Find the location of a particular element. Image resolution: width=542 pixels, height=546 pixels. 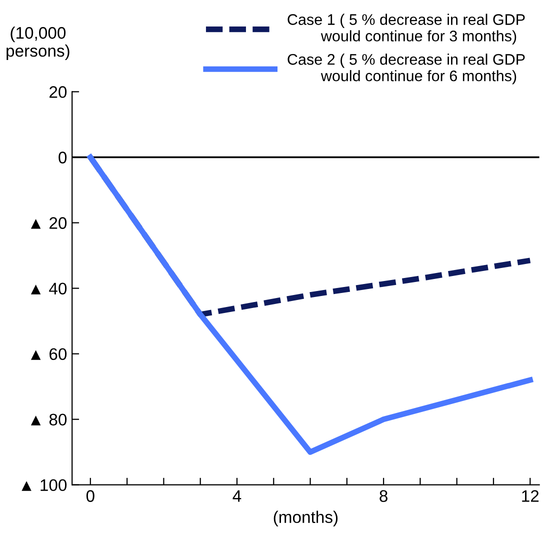

y-tick-label: ▲ 80 is located at coordinates (48, 420).